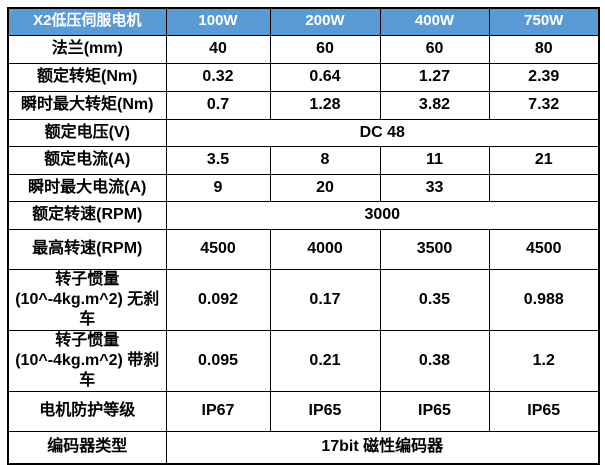 The image size is (605, 465). What do you see at coordinates (87, 187) in the screenshot?
I see `row-label: 瞬时最大电流(A)` at bounding box center [87, 187].